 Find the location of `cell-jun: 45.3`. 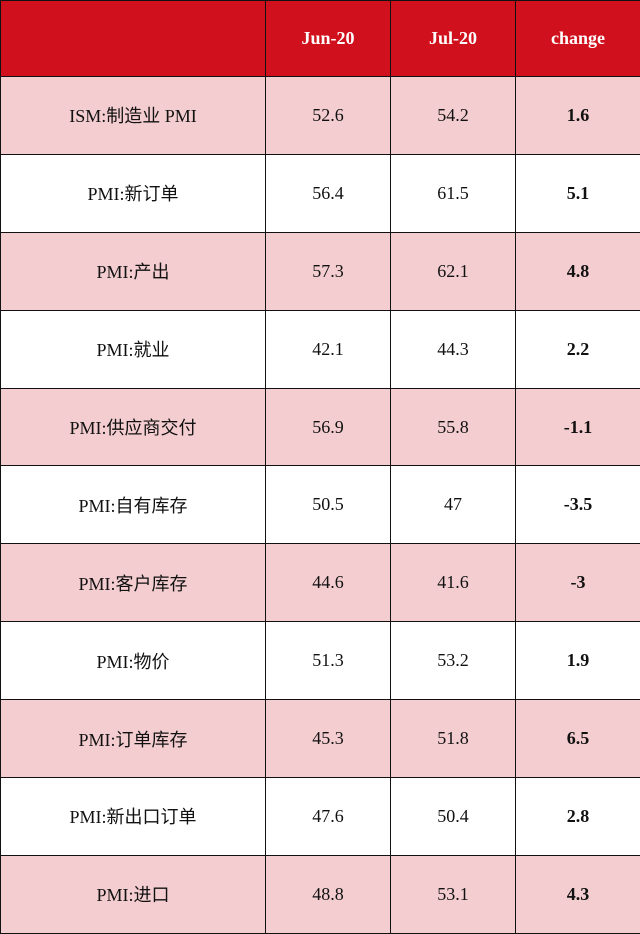

cell-jun: 45.3 is located at coordinates (328, 739).